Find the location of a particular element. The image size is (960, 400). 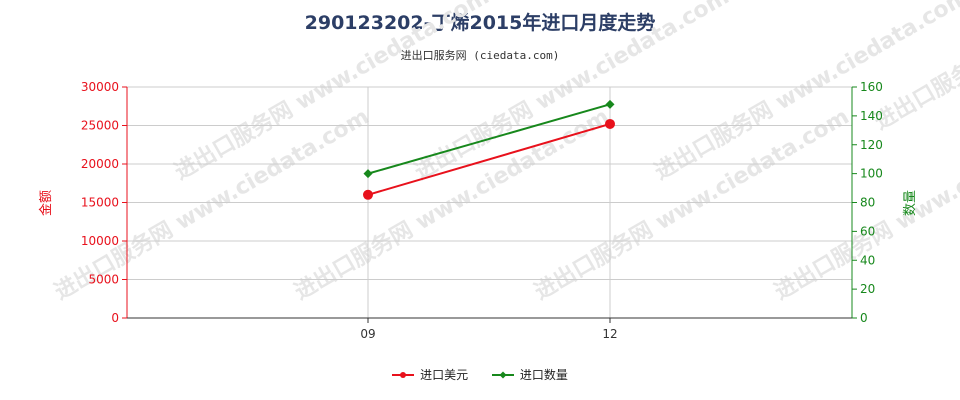

y-right-tick-label: 40 is located at coordinates (867, 260).